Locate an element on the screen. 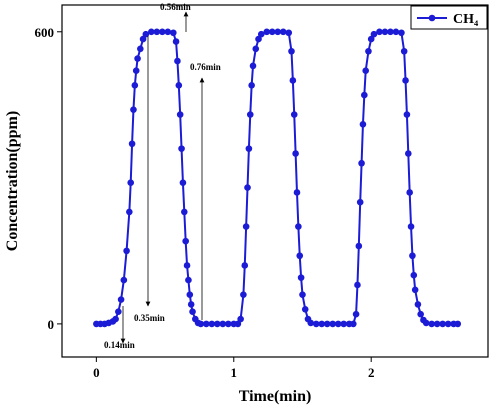 The width and height of the screenshot is (498, 411). annotation: 0.14min is located at coordinates (119, 345).